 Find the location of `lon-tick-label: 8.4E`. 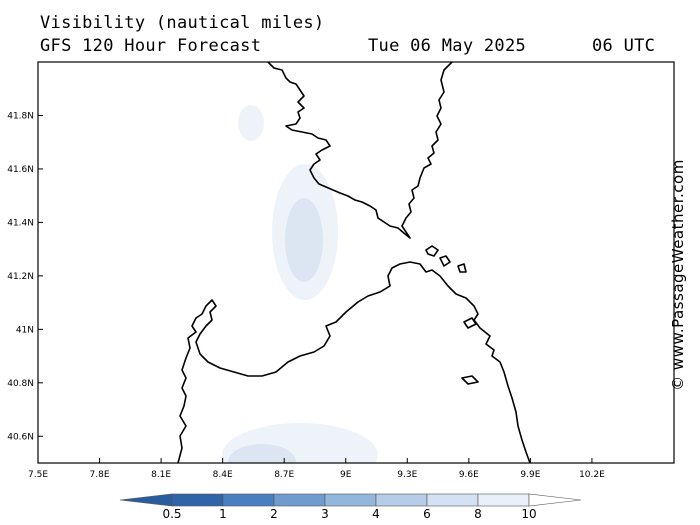

lon-tick-label: 8.4E is located at coordinates (223, 475).